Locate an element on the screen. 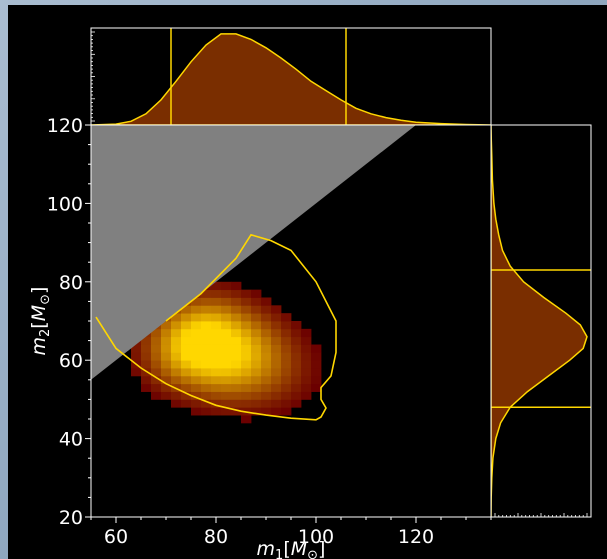 The width and height of the screenshot is (607, 559). x-axis: 60 80 100 120 is located at coordinates (291, 532).